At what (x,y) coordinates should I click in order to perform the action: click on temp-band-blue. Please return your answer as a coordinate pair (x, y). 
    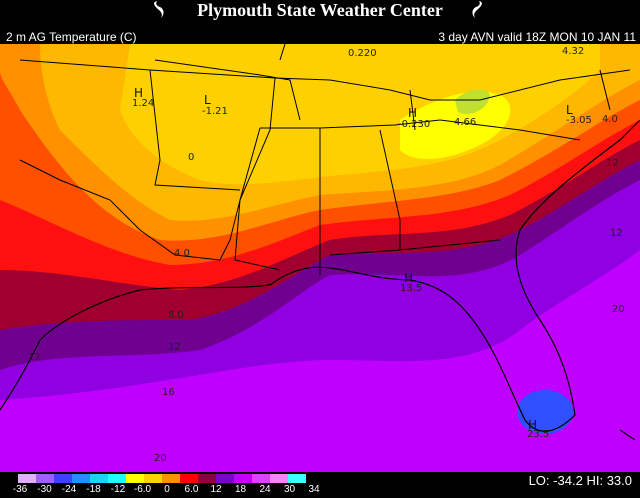
    Looking at the image, I should click on (545, 412).